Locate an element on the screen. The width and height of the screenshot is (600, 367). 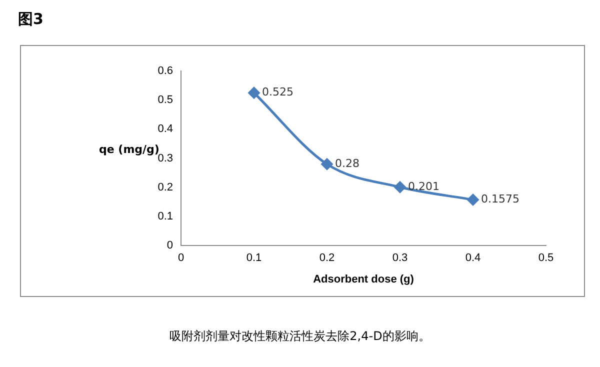
data-label: 0.1575 is located at coordinates (500, 199).